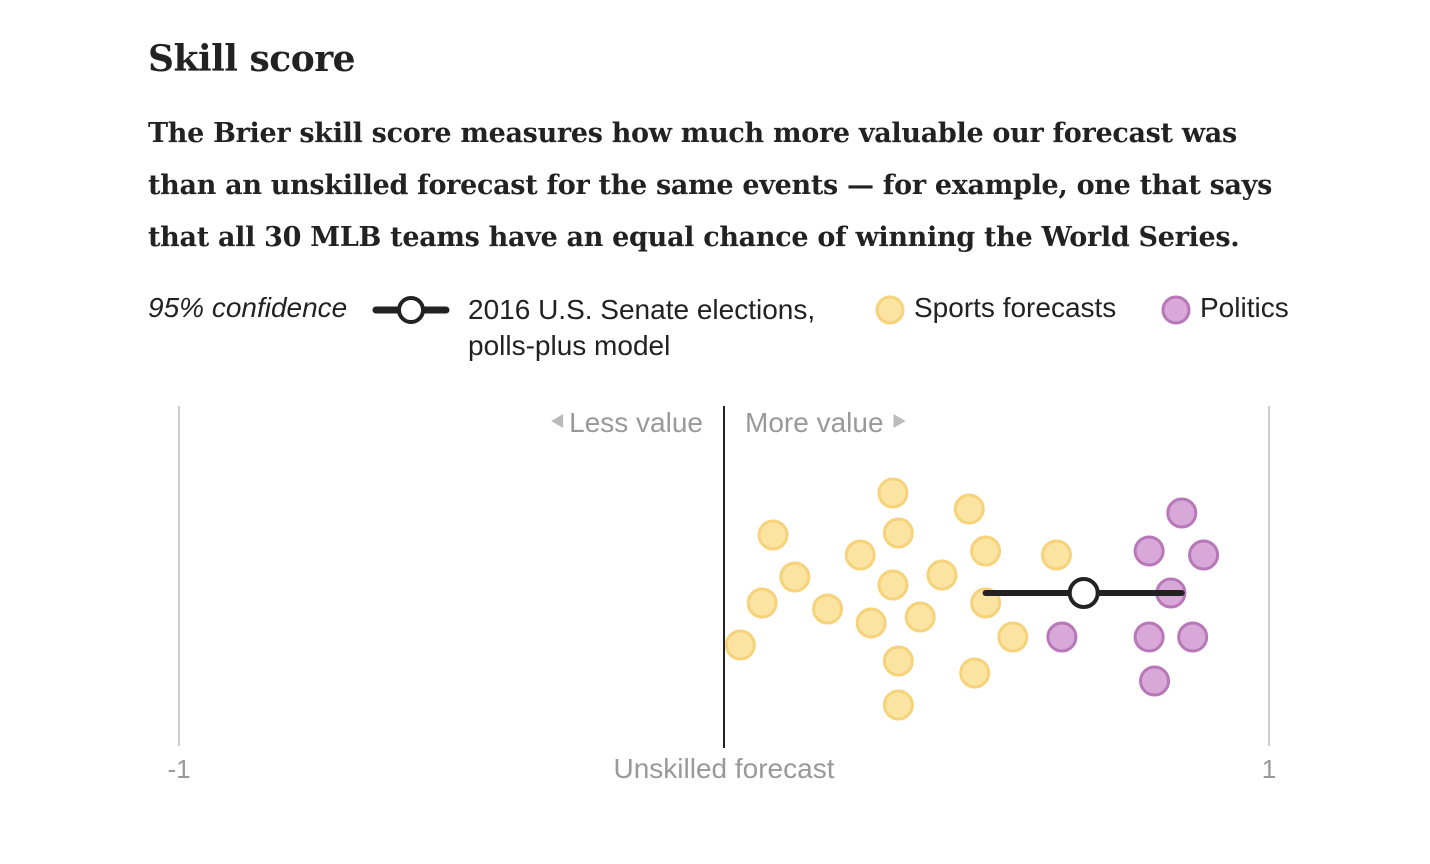  I want to click on less-value-arrow-icon, so click(557, 421).